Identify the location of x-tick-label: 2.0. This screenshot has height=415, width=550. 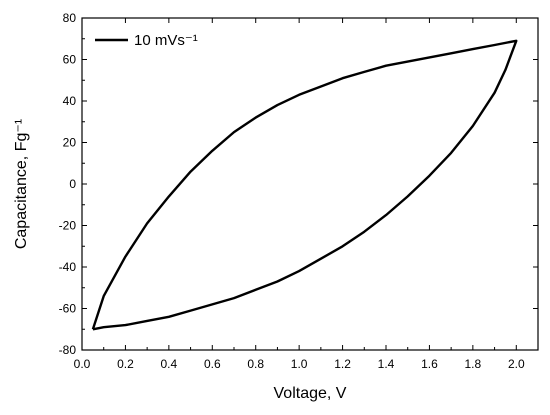
(516, 364).